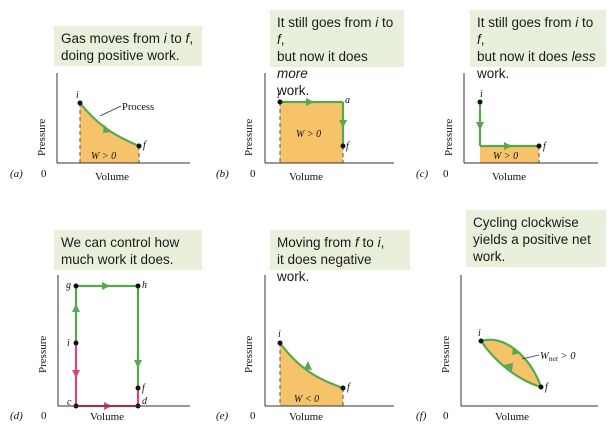  Describe the element at coordinates (554, 358) in the screenshot. I see `work-f-sub: net` at that location.